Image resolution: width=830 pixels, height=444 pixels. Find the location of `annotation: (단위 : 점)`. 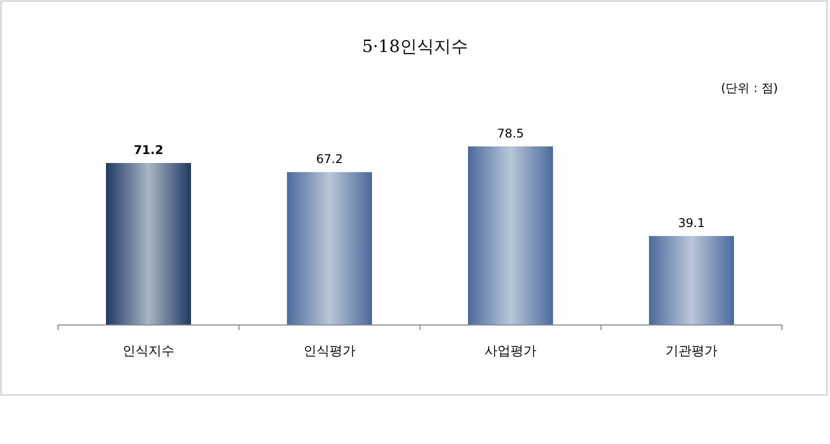

annotation: (단위 : 점) is located at coordinates (749, 88).